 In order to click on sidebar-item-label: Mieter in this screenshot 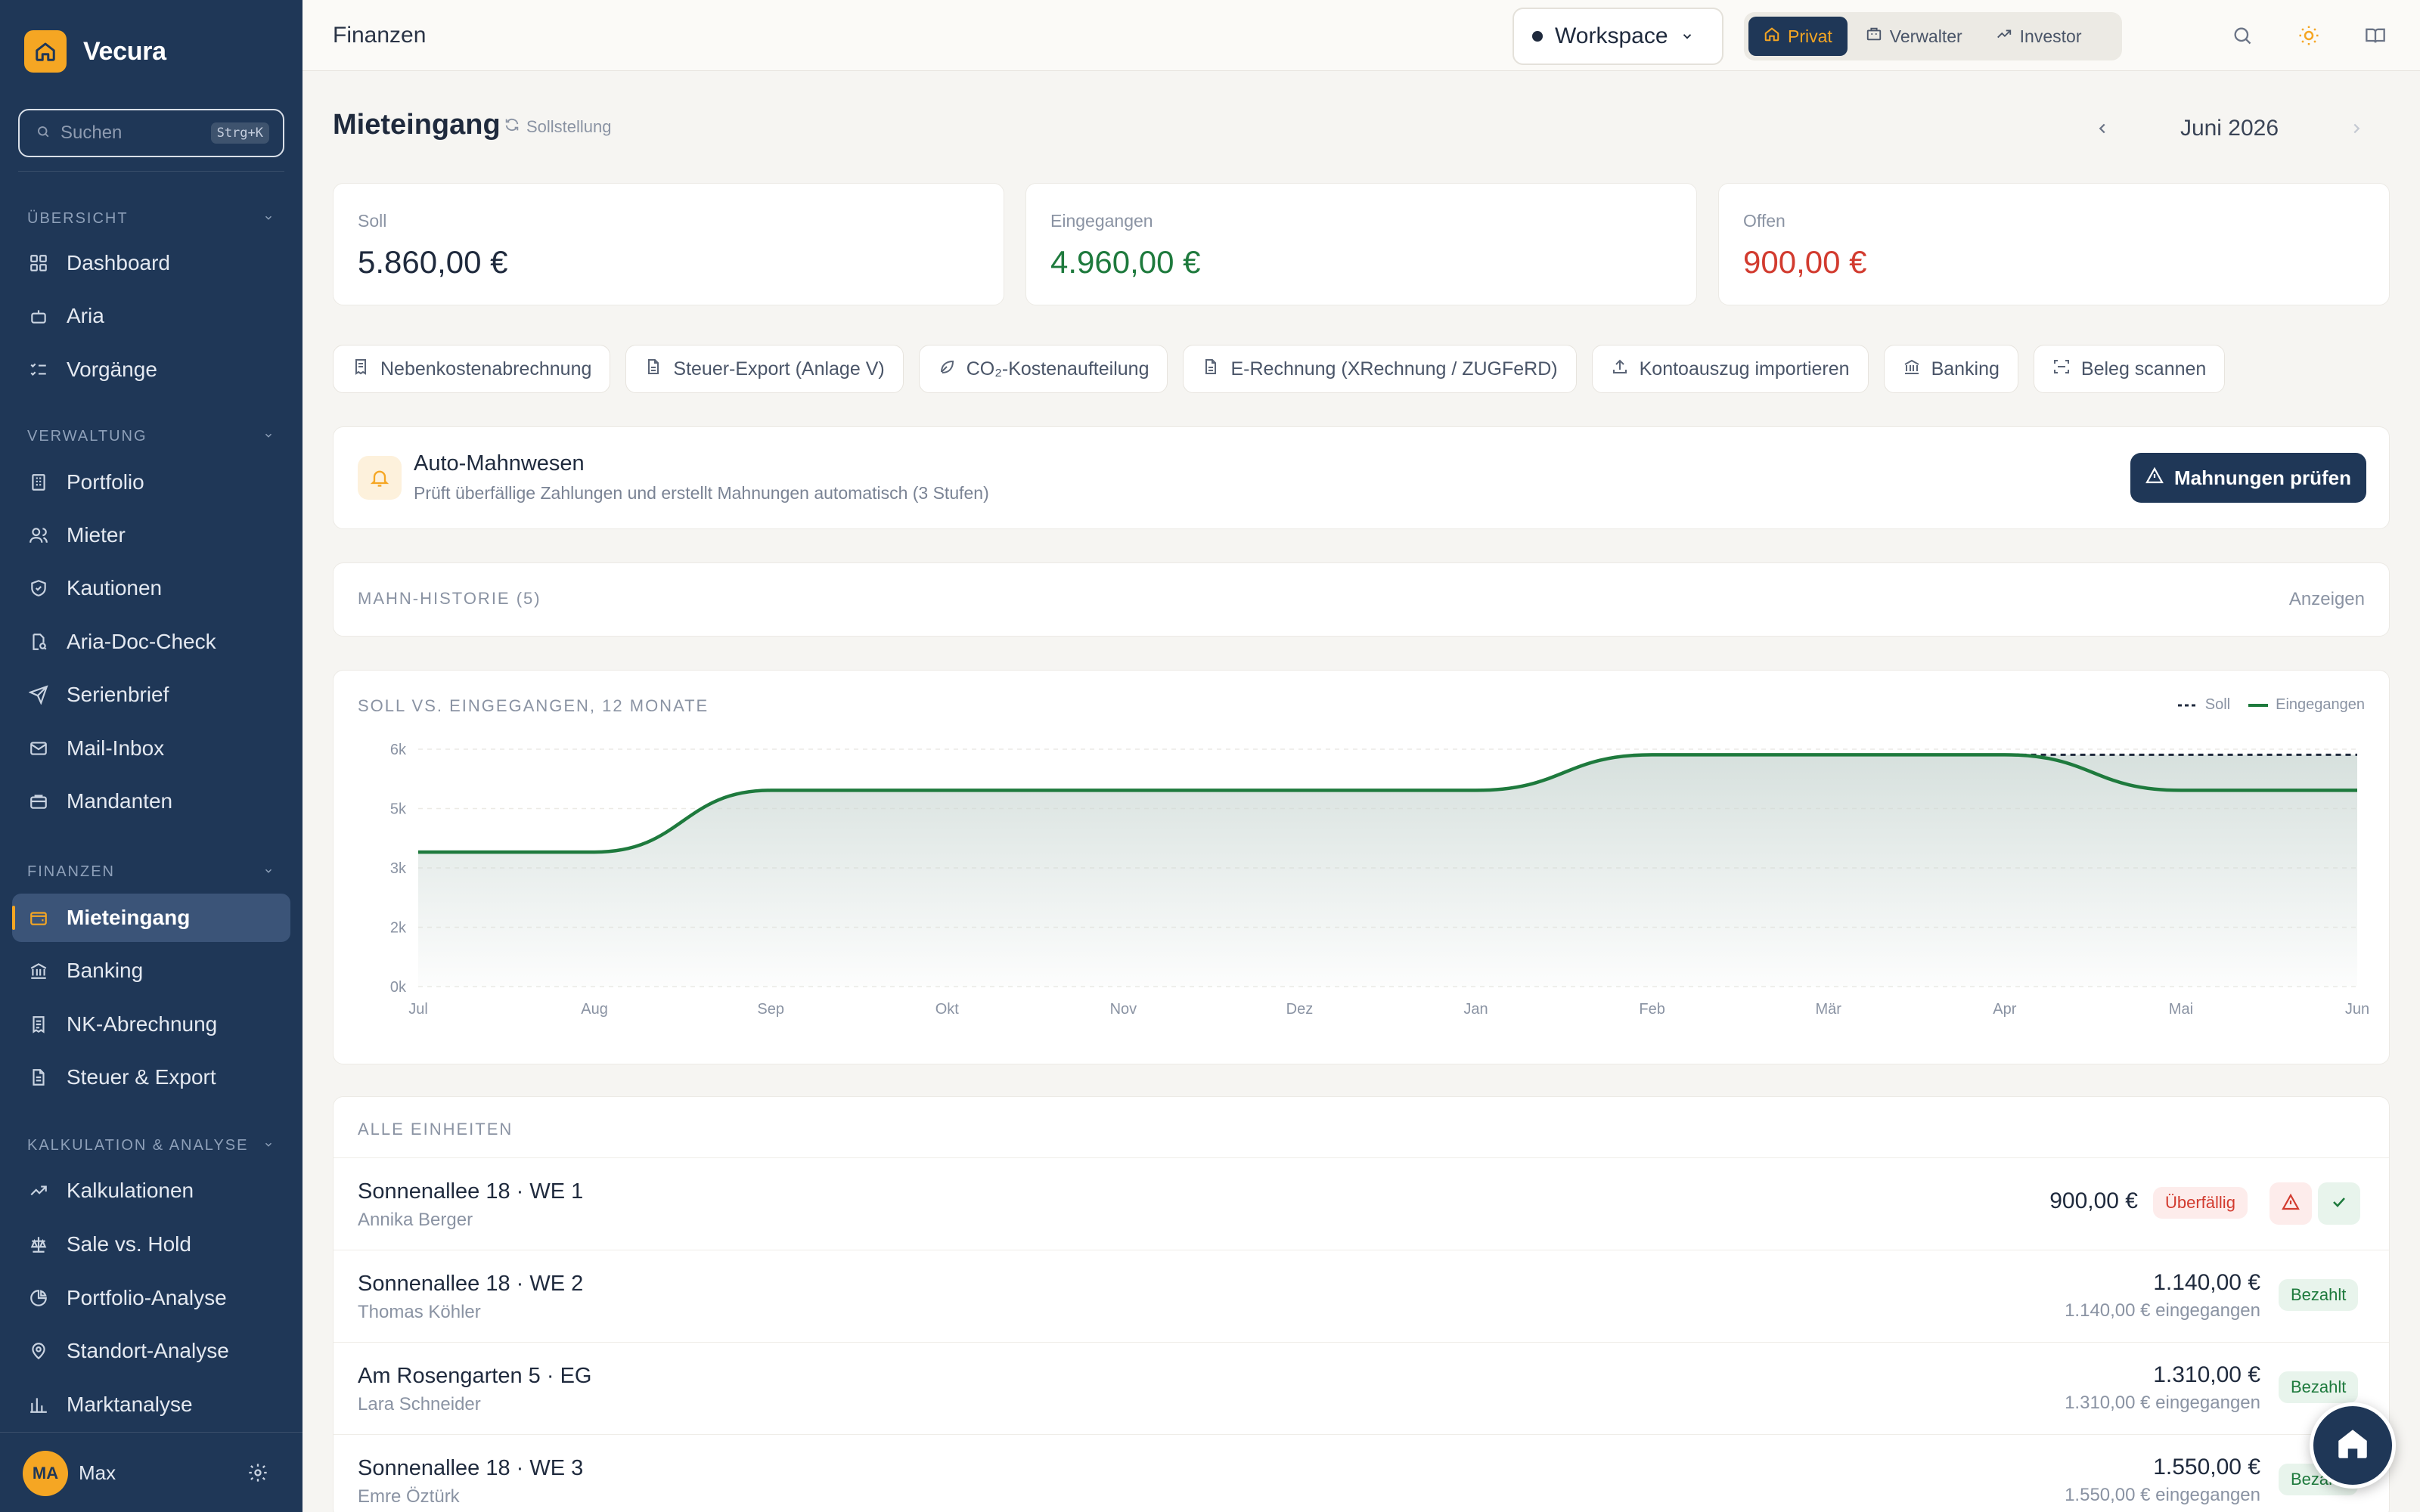, I will do `click(96, 535)`.